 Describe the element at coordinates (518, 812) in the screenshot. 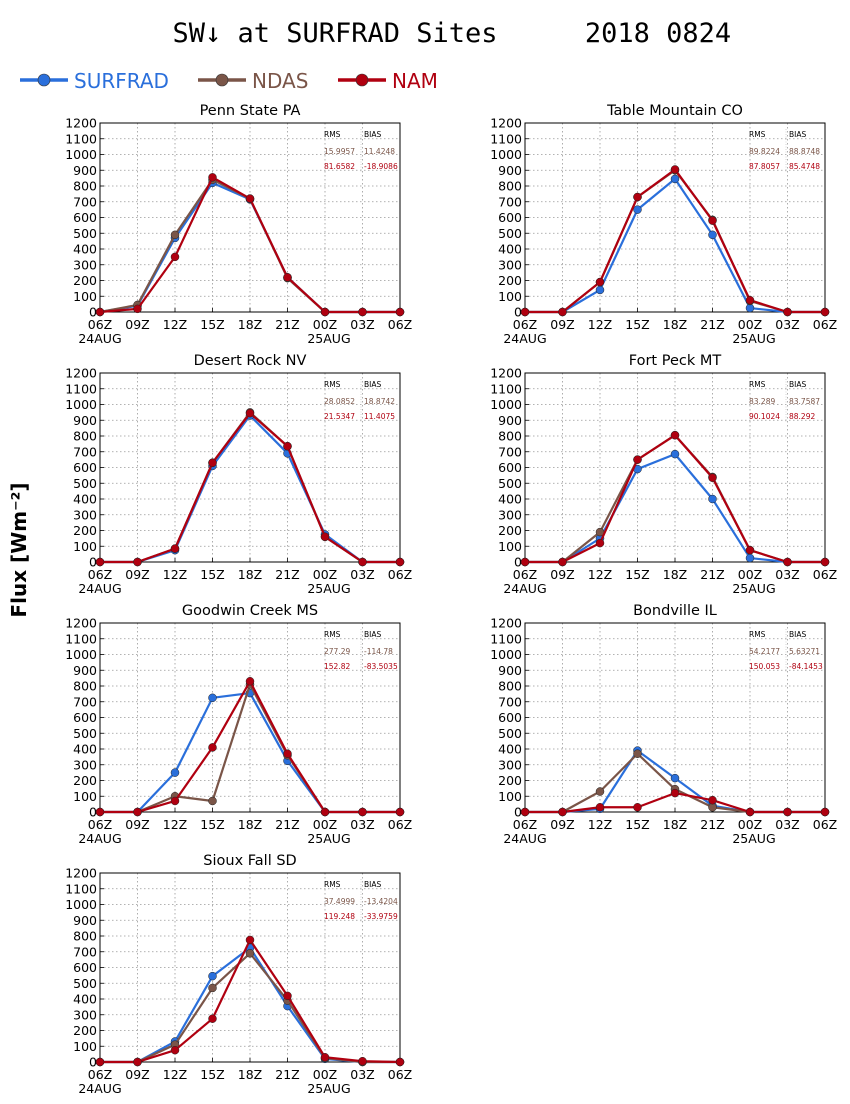

I see `y-tick-label: 0` at that location.